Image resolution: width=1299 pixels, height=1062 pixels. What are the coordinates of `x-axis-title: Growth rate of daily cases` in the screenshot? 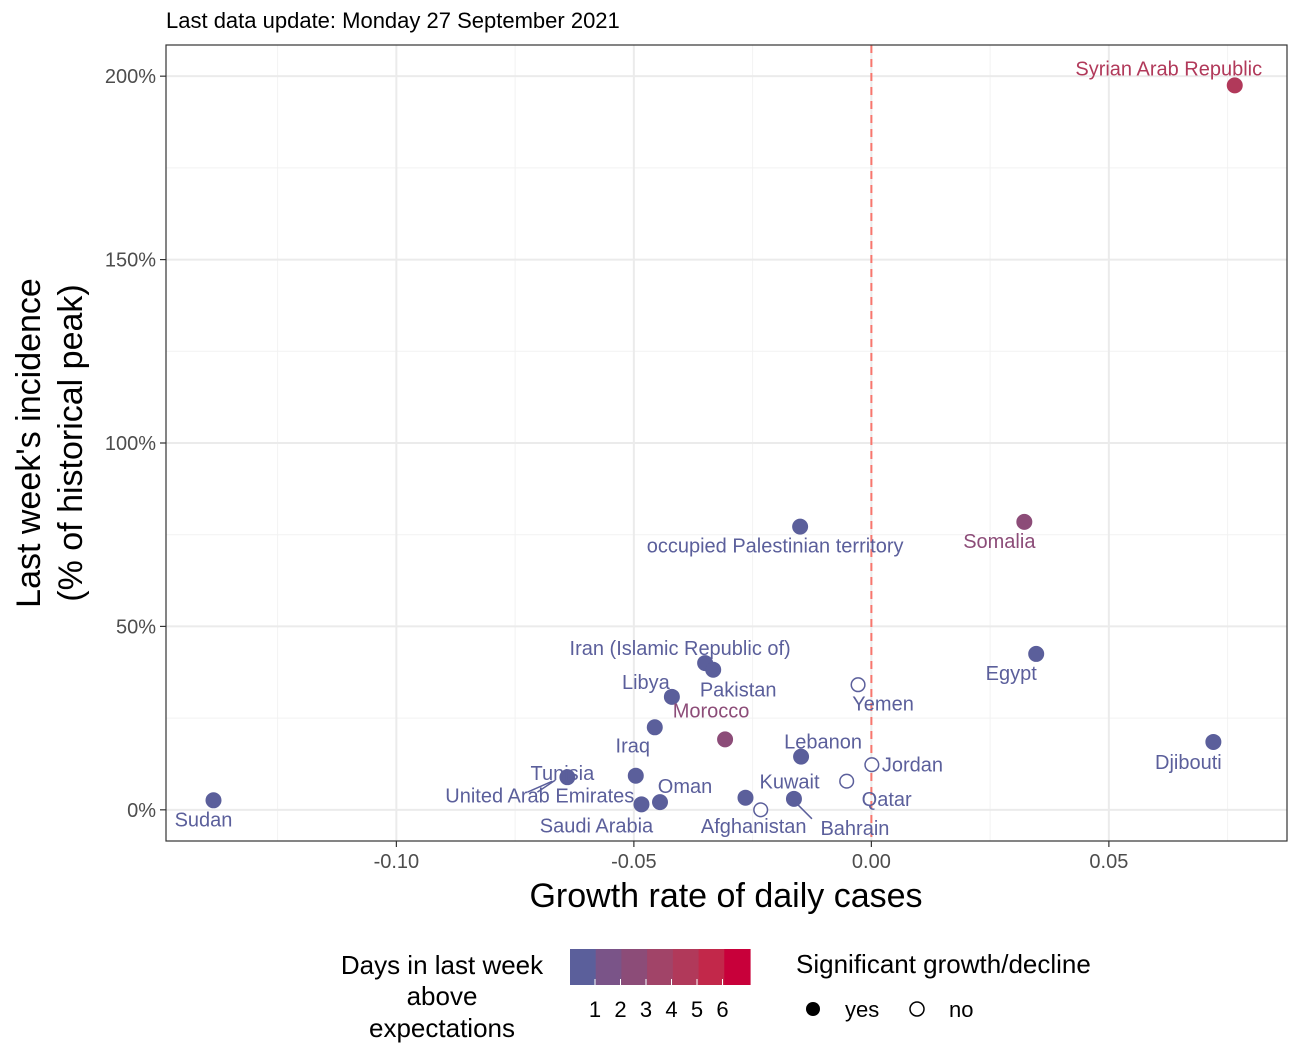 It's located at (725, 896).